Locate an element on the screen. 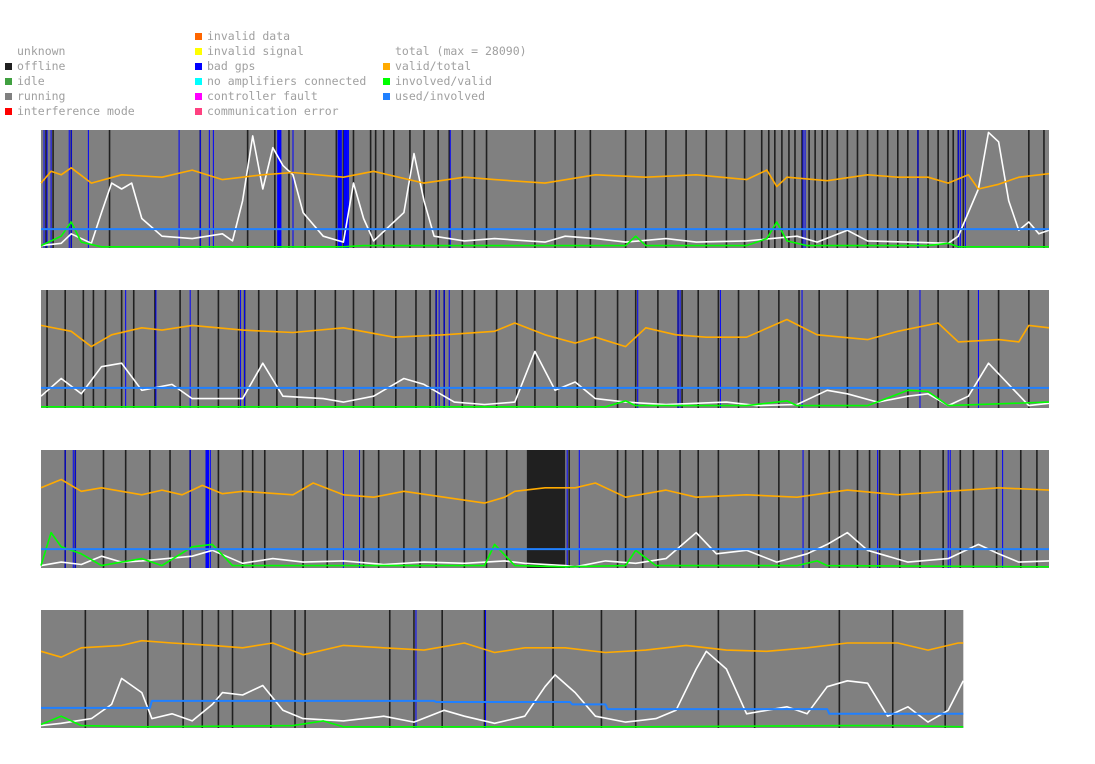  legend-label: bad gps is located at coordinates (231, 66).